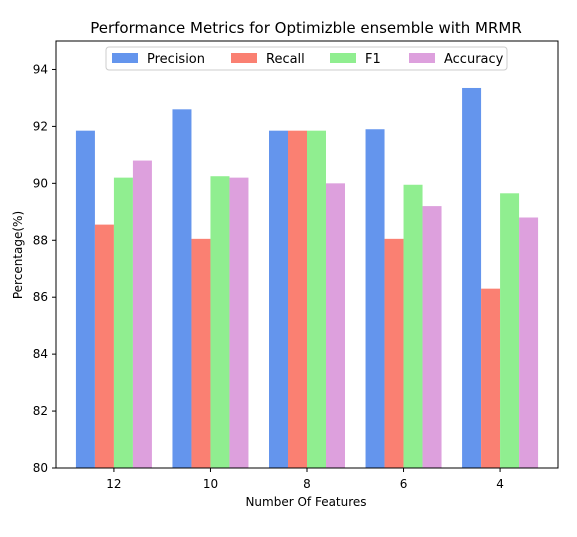 The image size is (577, 537). Describe the element at coordinates (373, 59) in the screenshot. I see `legend-label-f1: F1` at that location.